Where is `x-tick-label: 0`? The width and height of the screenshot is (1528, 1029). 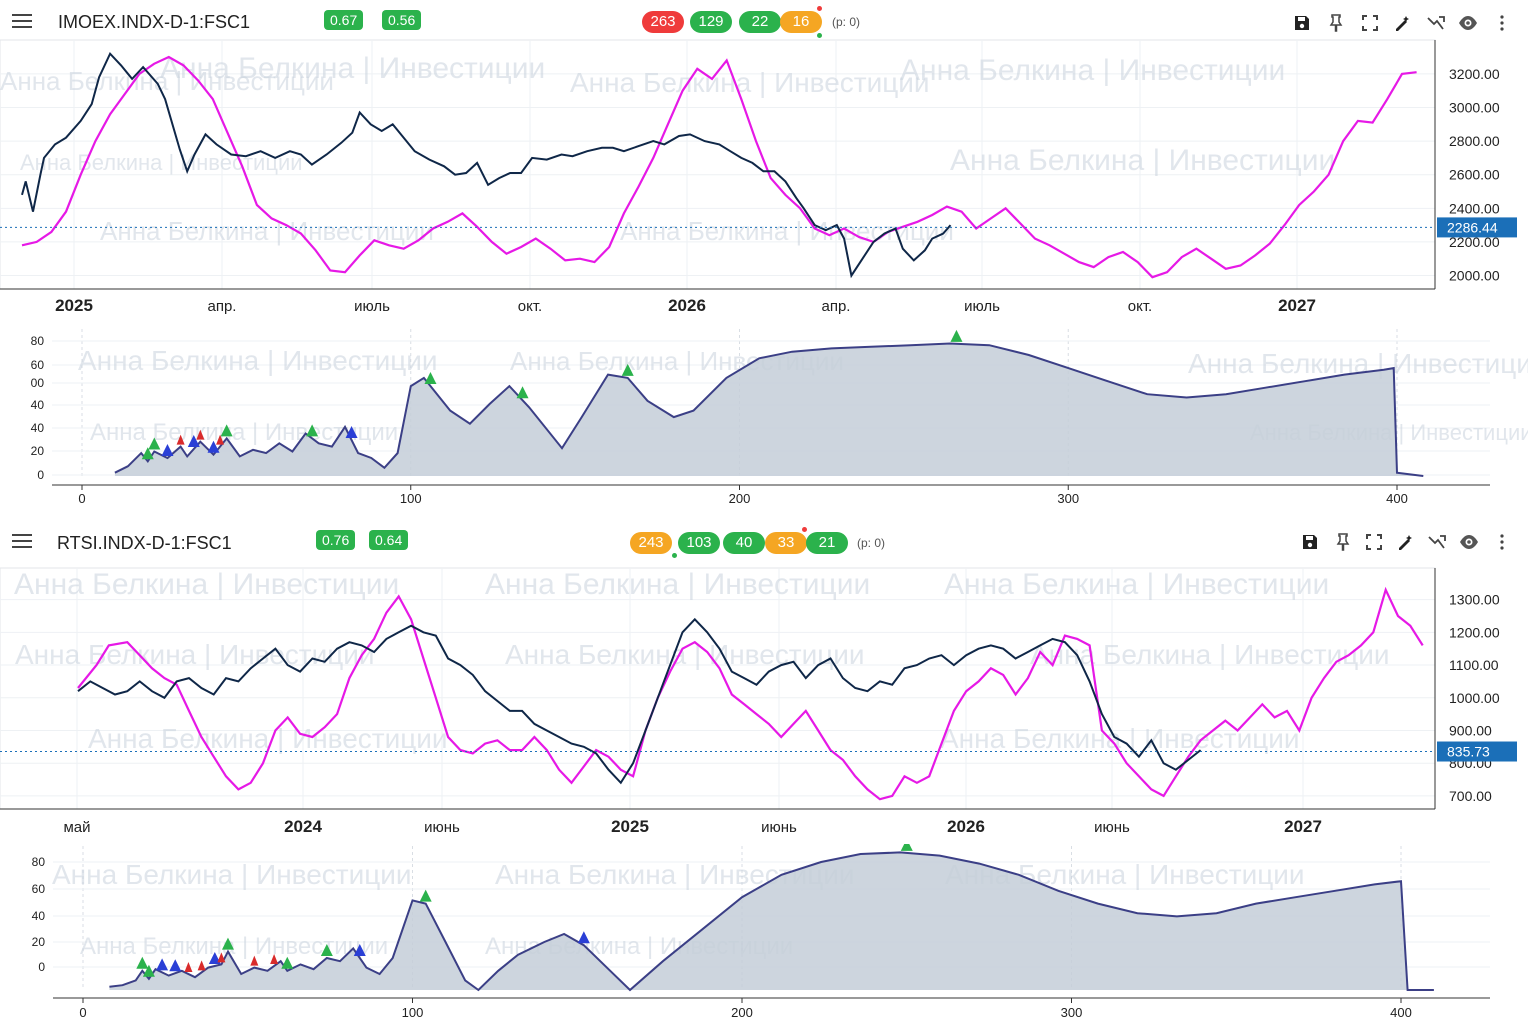
x-tick-label: 0 is located at coordinates (82, 1012).